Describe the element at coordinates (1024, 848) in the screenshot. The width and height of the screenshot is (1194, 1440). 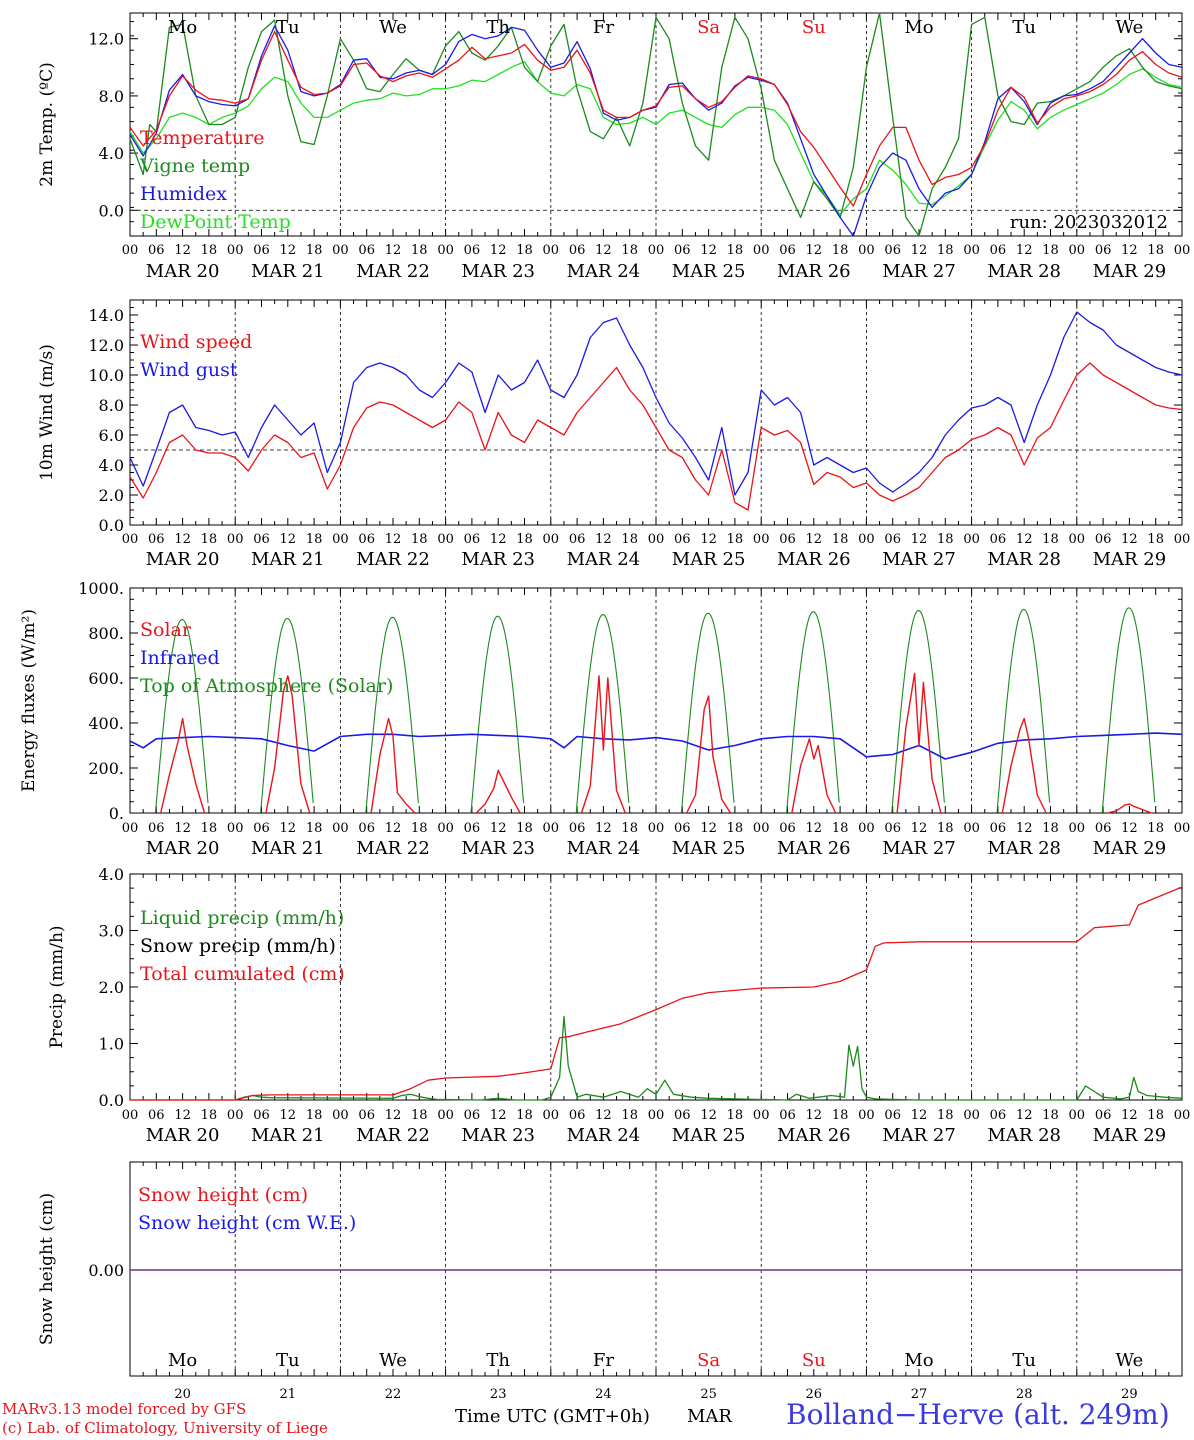
I see `x-date-label: MAR 28` at that location.